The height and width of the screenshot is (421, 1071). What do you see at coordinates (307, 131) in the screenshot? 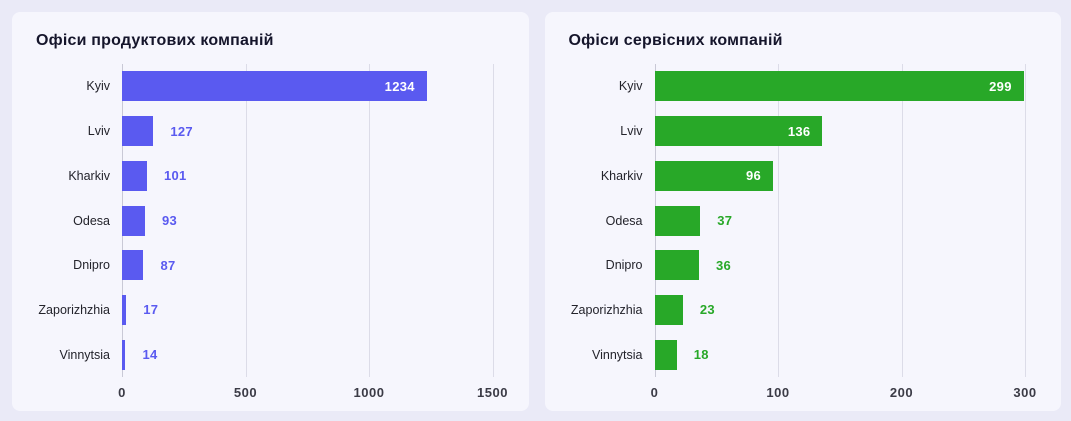
I see `bar-row: 127` at bounding box center [307, 131].